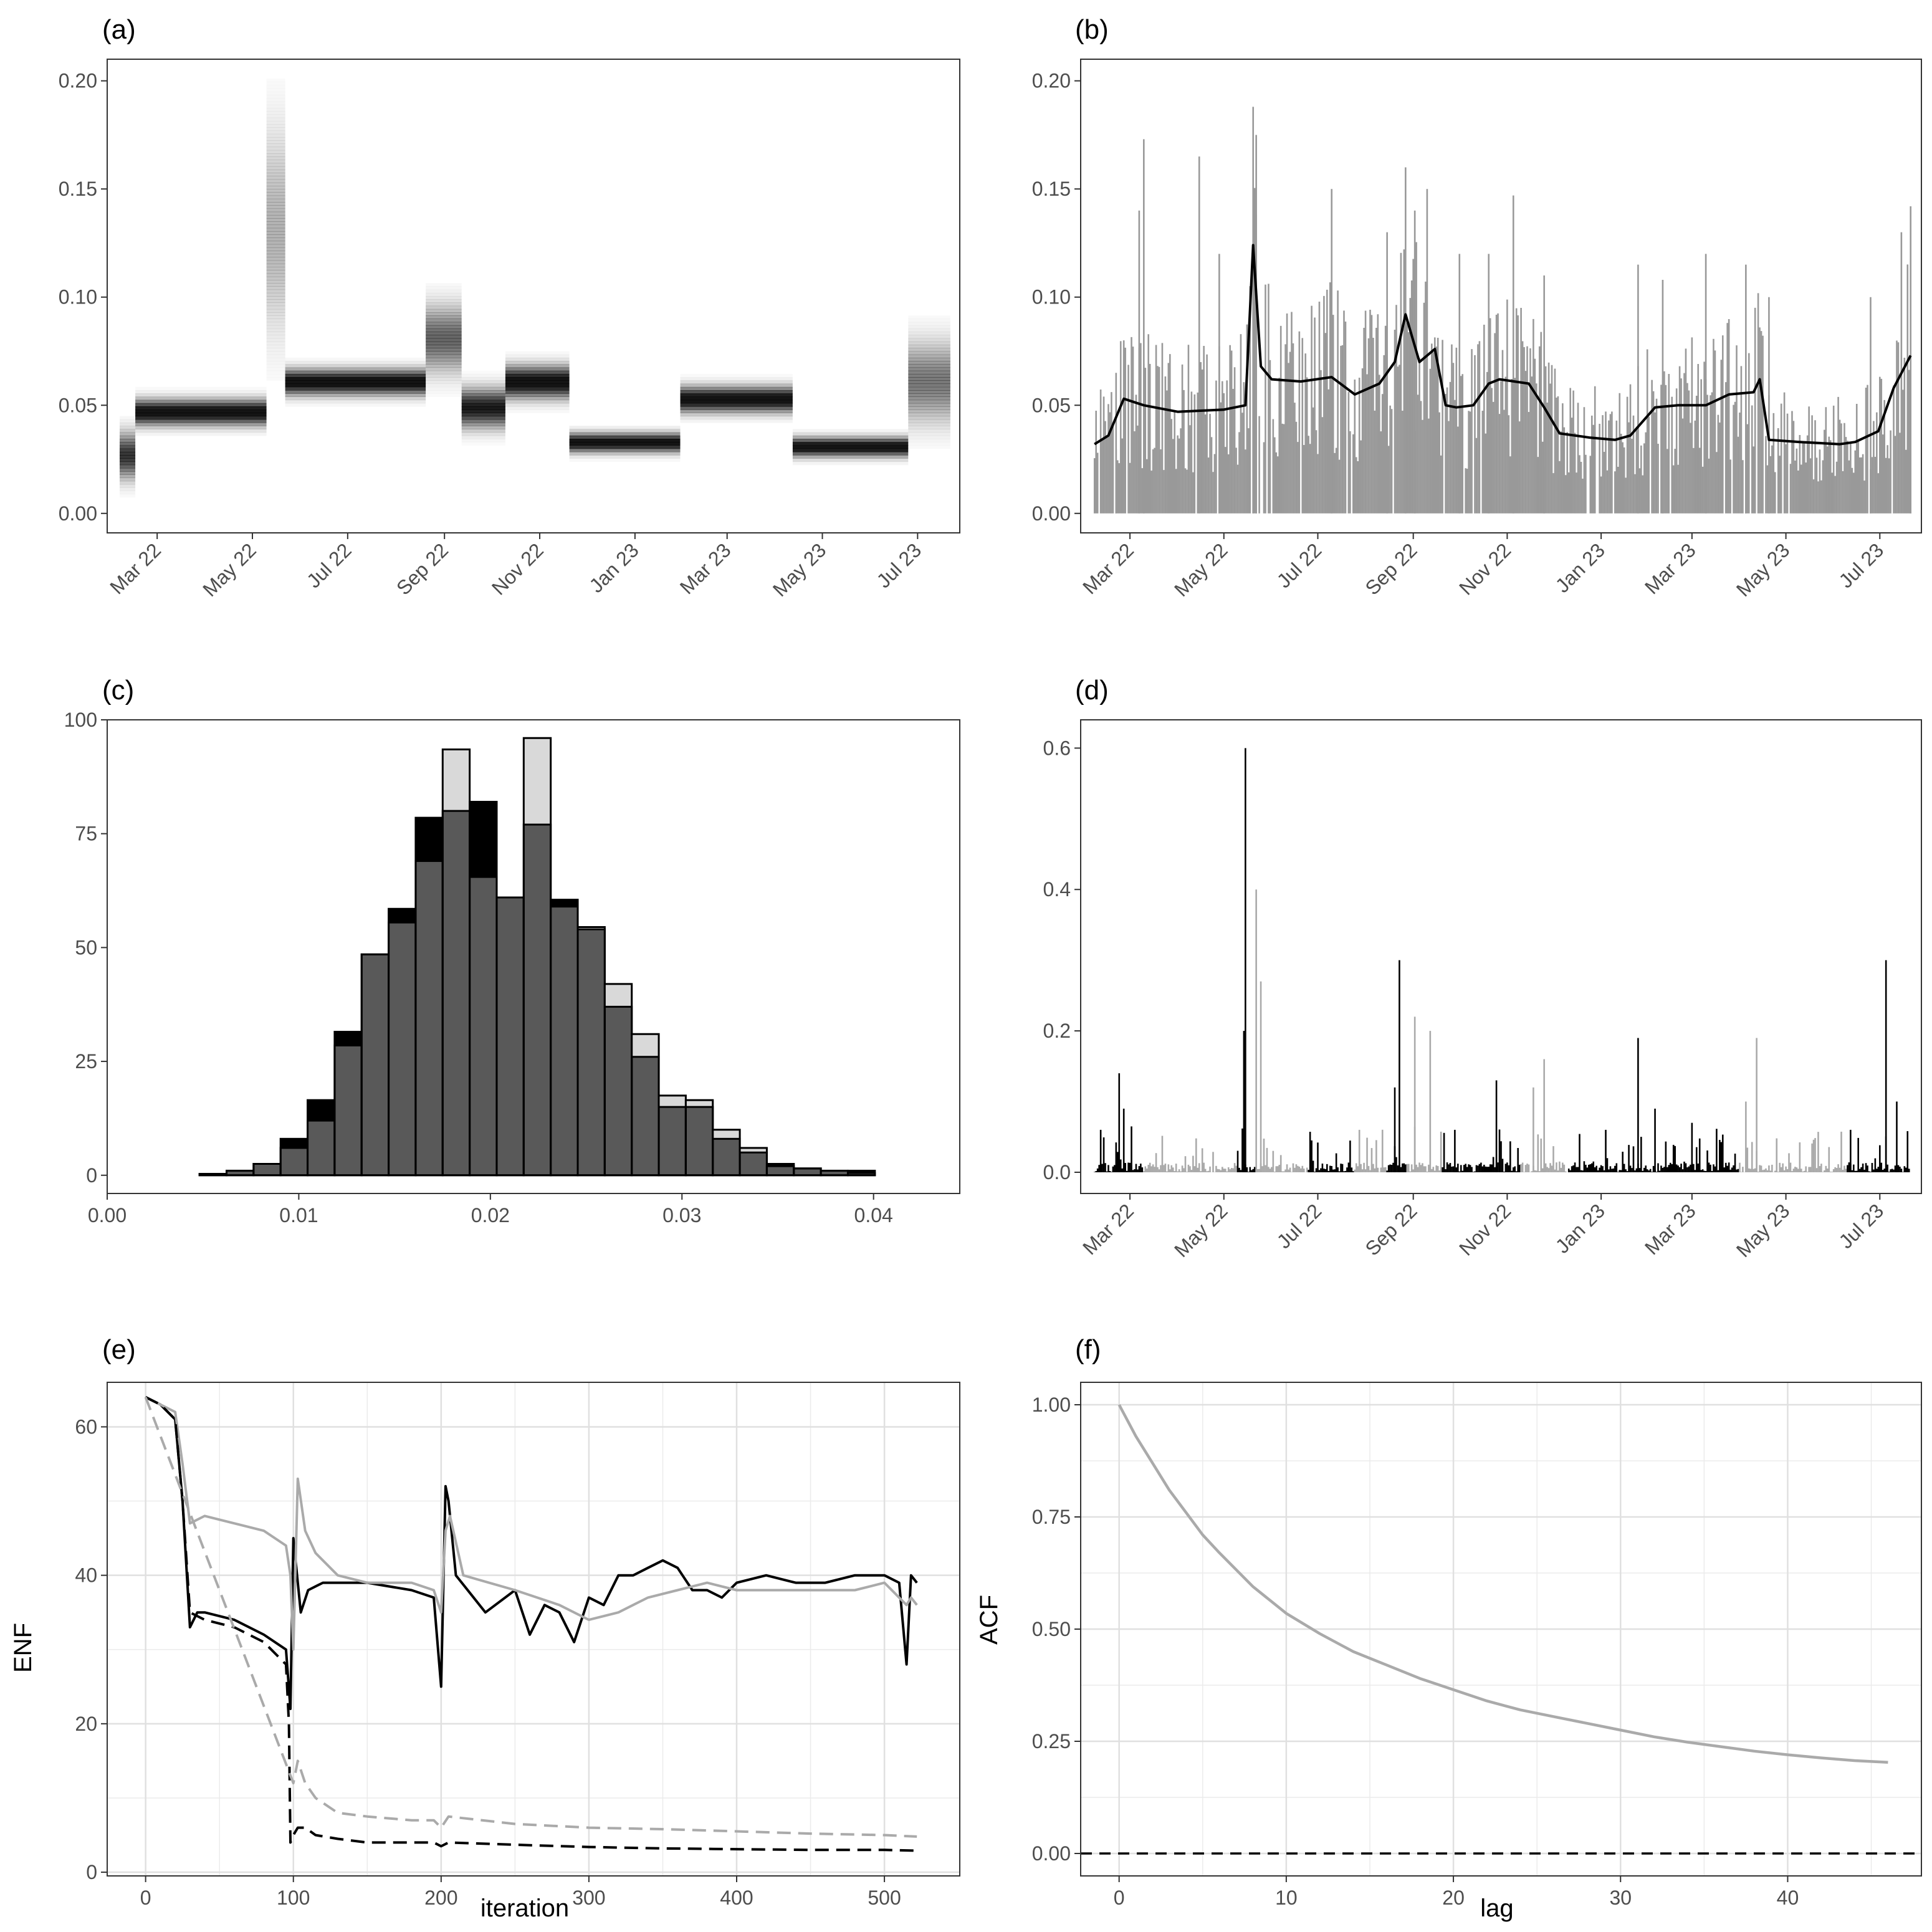 The height and width of the screenshot is (1932, 1932). Describe the element at coordinates (1620, 1898) in the screenshot. I see `panel-f-x-tick-label: 30` at that location.